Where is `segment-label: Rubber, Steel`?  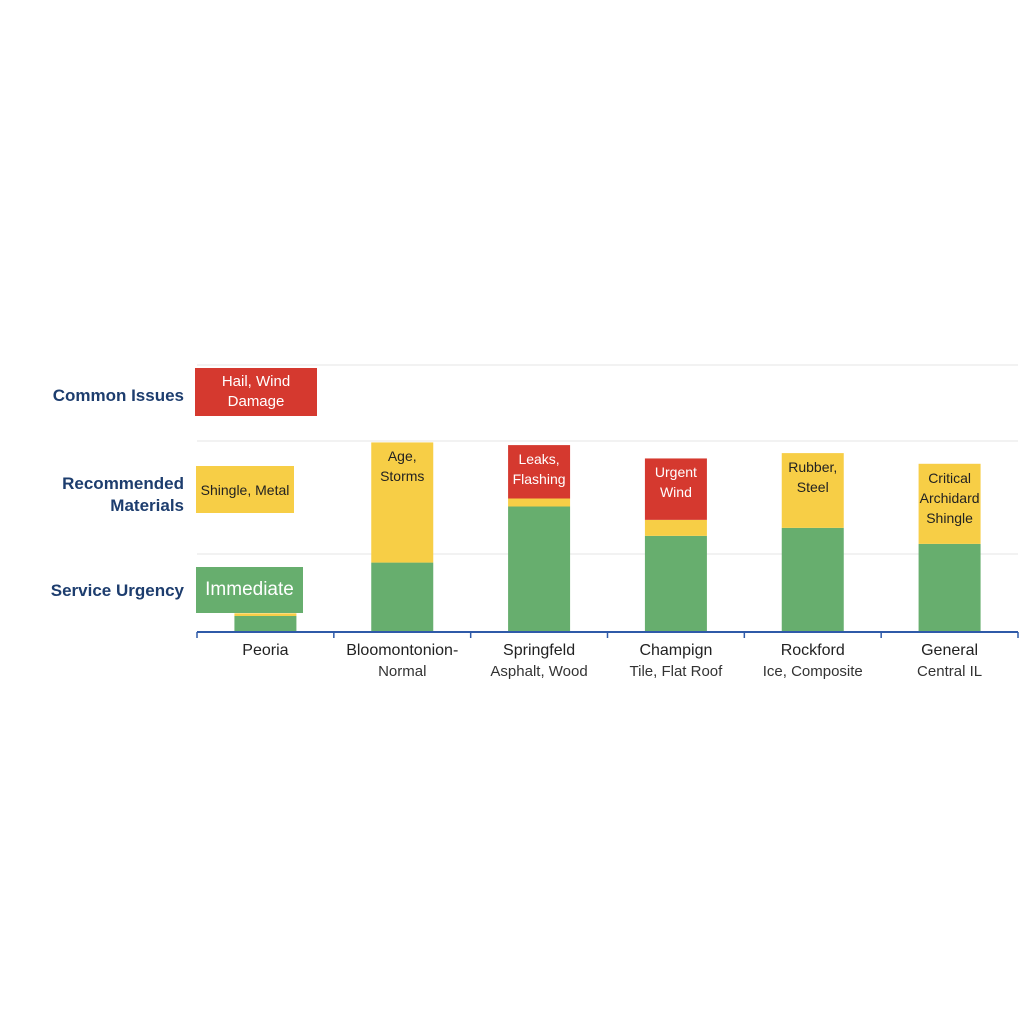
segment-label: Rubber, Steel is located at coordinates (813, 477).